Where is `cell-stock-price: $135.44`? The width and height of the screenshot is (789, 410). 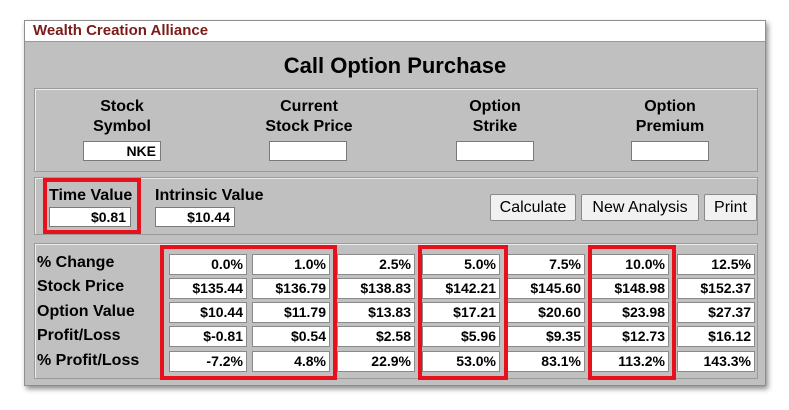 cell-stock-price: $135.44 is located at coordinates (208, 288).